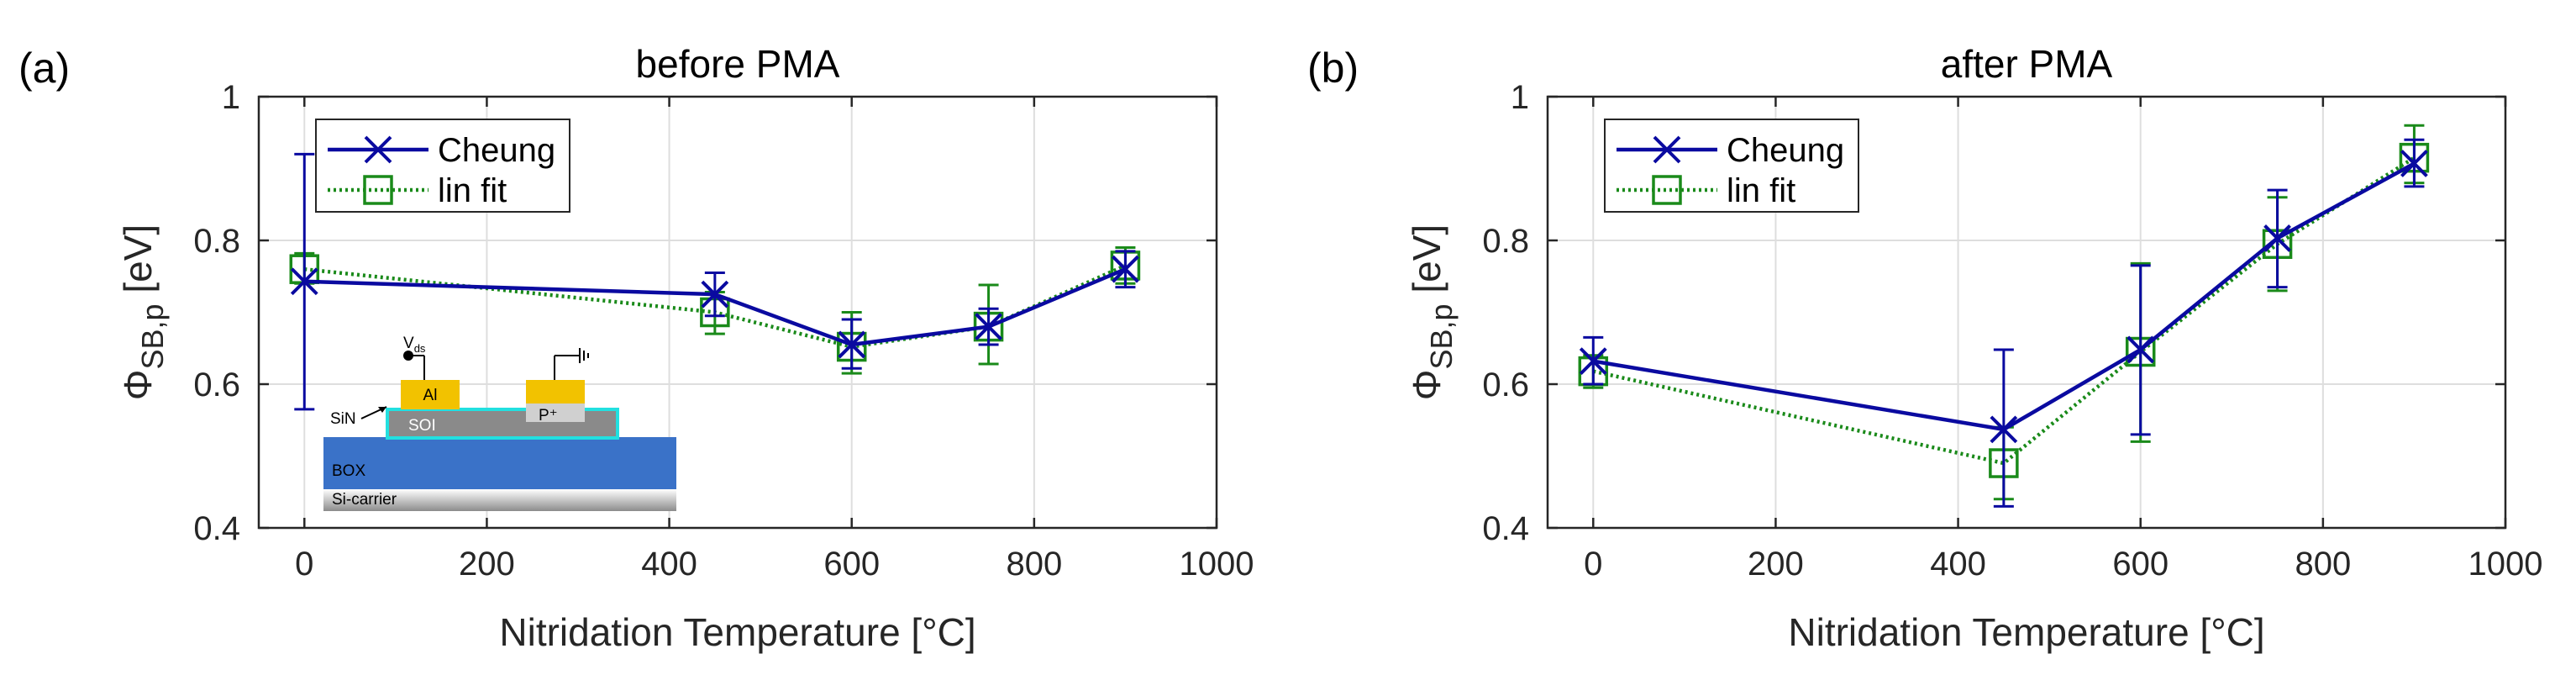  I want to click on p-contact, so click(555, 391).